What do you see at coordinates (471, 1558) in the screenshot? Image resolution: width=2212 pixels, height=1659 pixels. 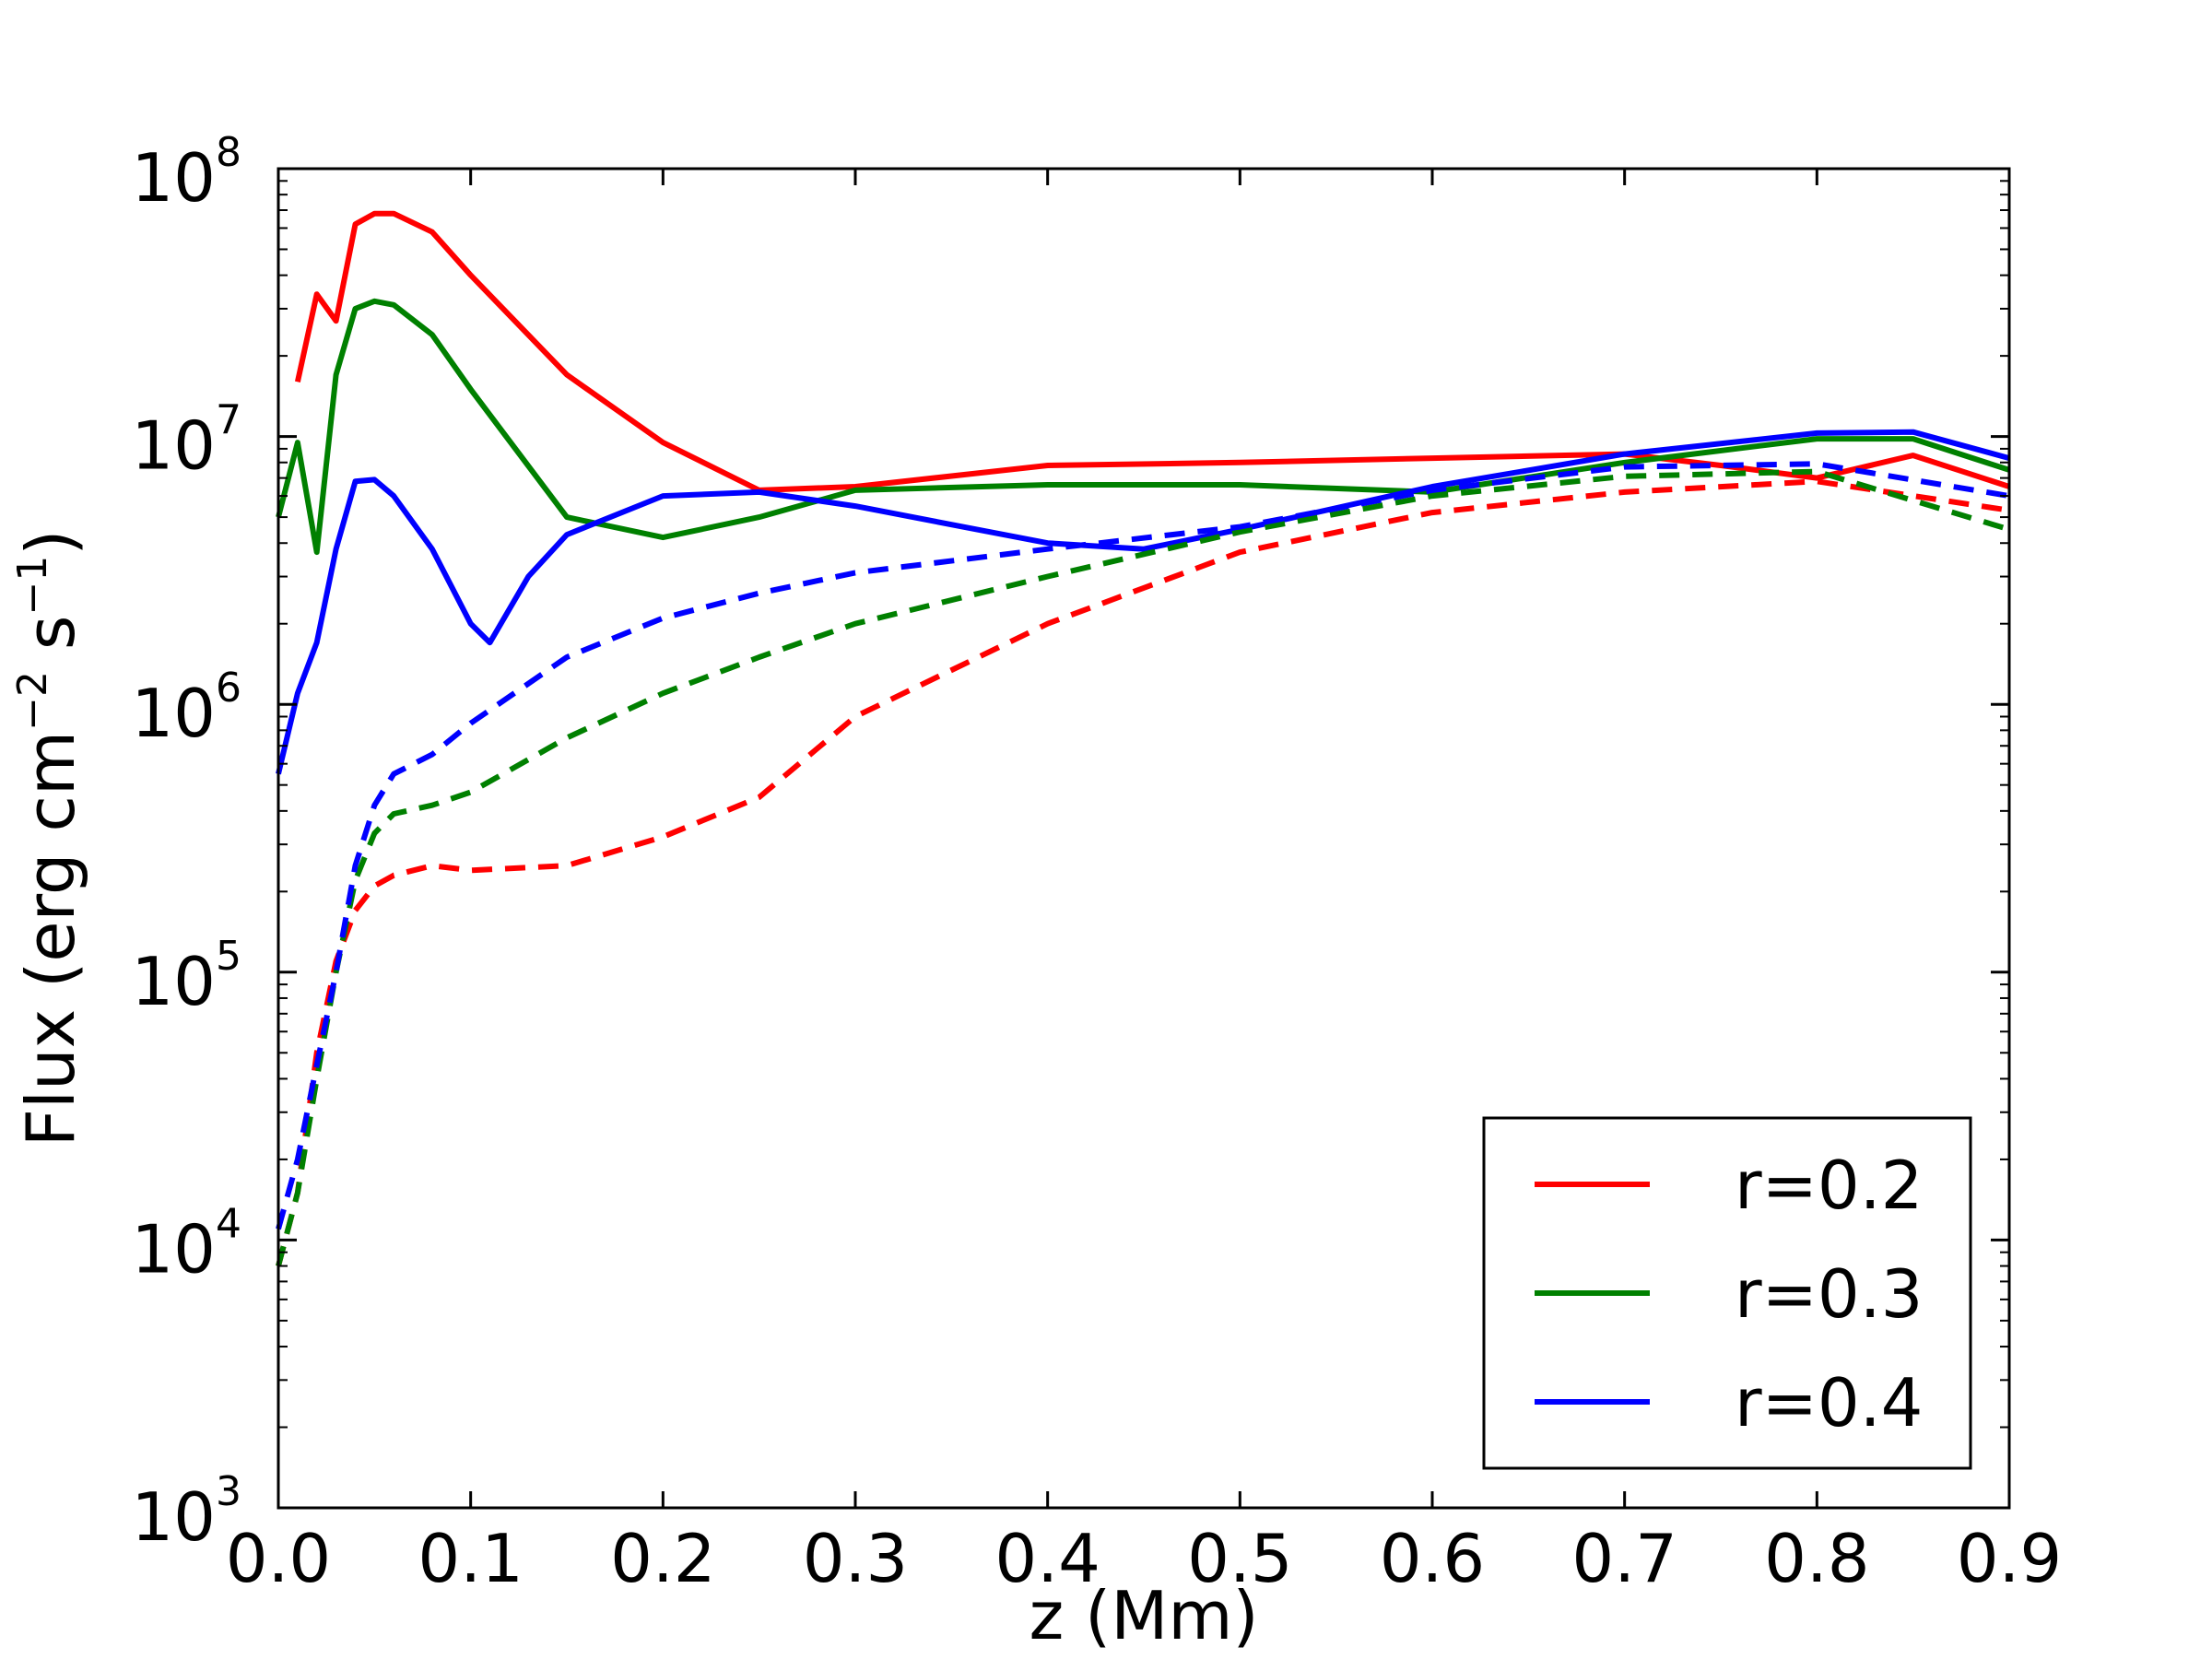 I see `x-tick-label: 0.1` at bounding box center [471, 1558].